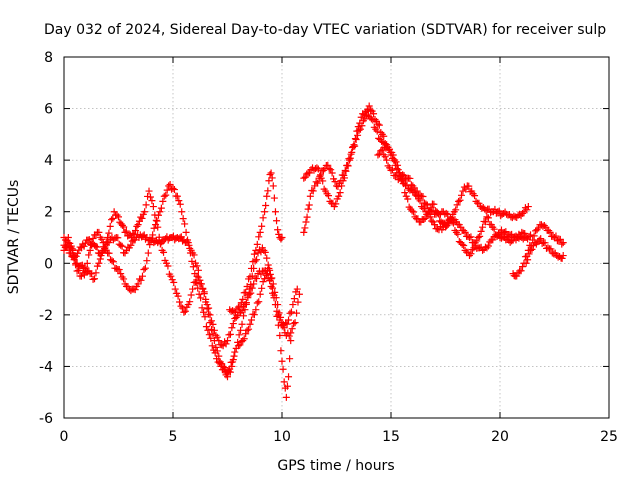 This screenshot has width=640, height=480. Describe the element at coordinates (173, 437) in the screenshot. I see `x-tick-label: 5` at that location.